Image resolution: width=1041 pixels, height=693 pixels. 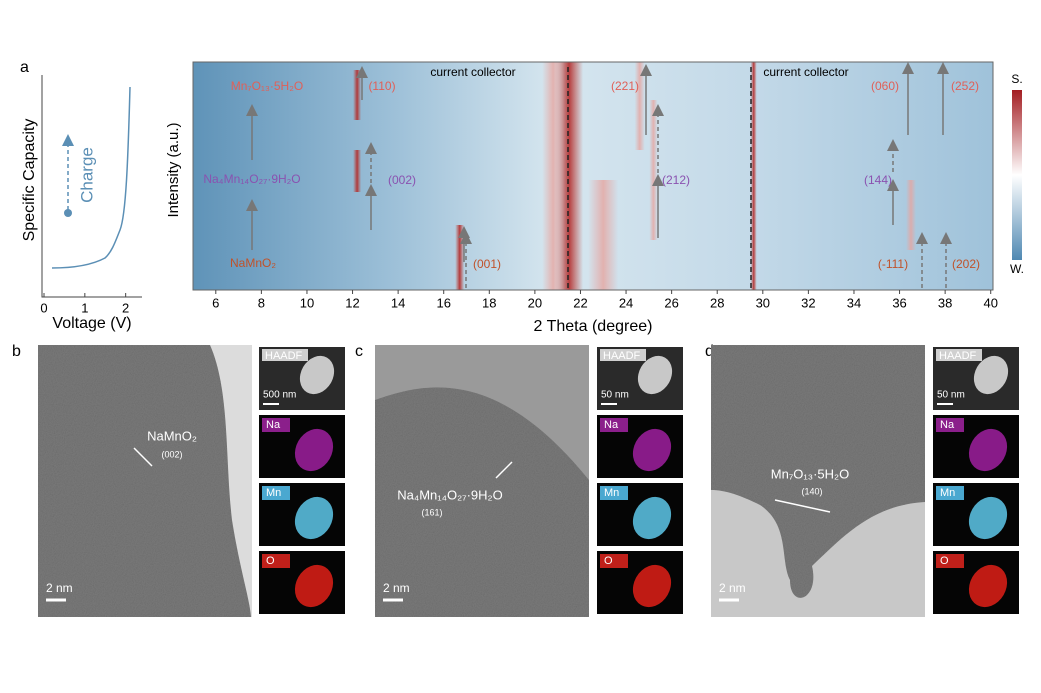 What do you see at coordinates (1017, 175) in the screenshot?
I see `colorbar` at bounding box center [1017, 175].